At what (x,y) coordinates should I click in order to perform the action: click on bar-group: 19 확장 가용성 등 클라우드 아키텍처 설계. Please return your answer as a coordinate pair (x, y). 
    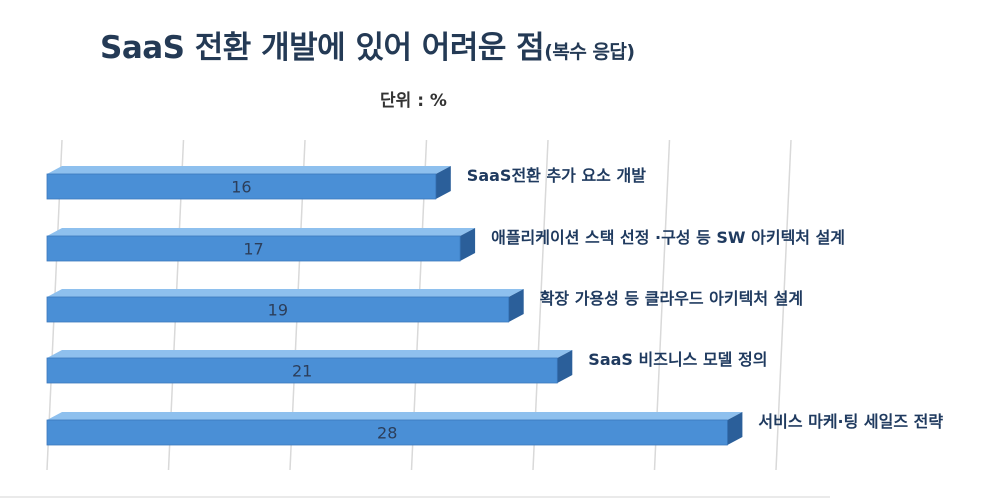
    Looking at the image, I should click on (424, 306).